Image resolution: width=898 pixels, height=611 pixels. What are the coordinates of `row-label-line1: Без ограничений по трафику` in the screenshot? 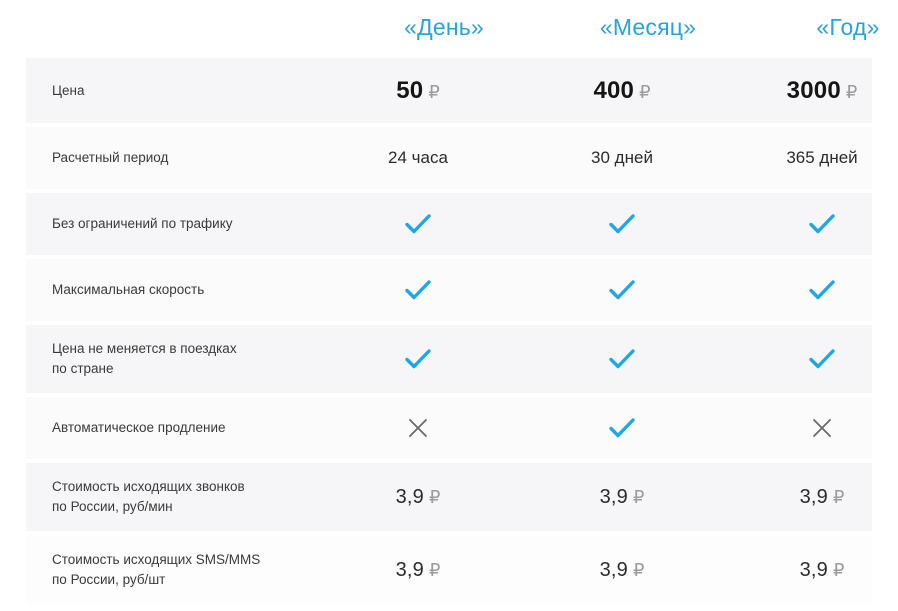 It's located at (142, 224).